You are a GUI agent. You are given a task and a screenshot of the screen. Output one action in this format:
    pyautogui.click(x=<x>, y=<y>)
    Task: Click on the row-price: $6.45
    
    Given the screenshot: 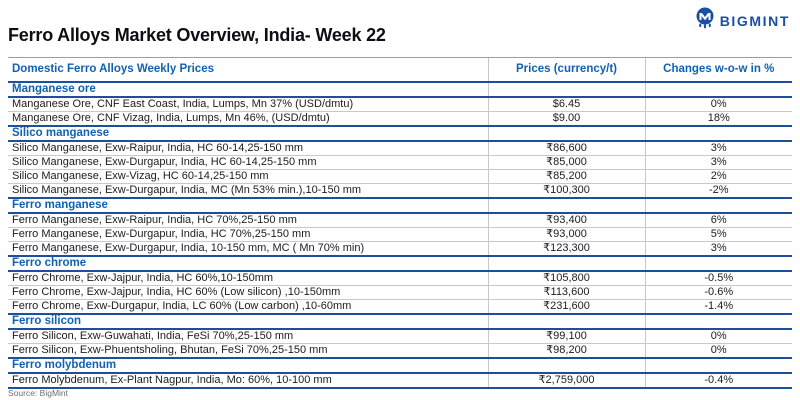 What is the action you would take?
    pyautogui.click(x=566, y=104)
    